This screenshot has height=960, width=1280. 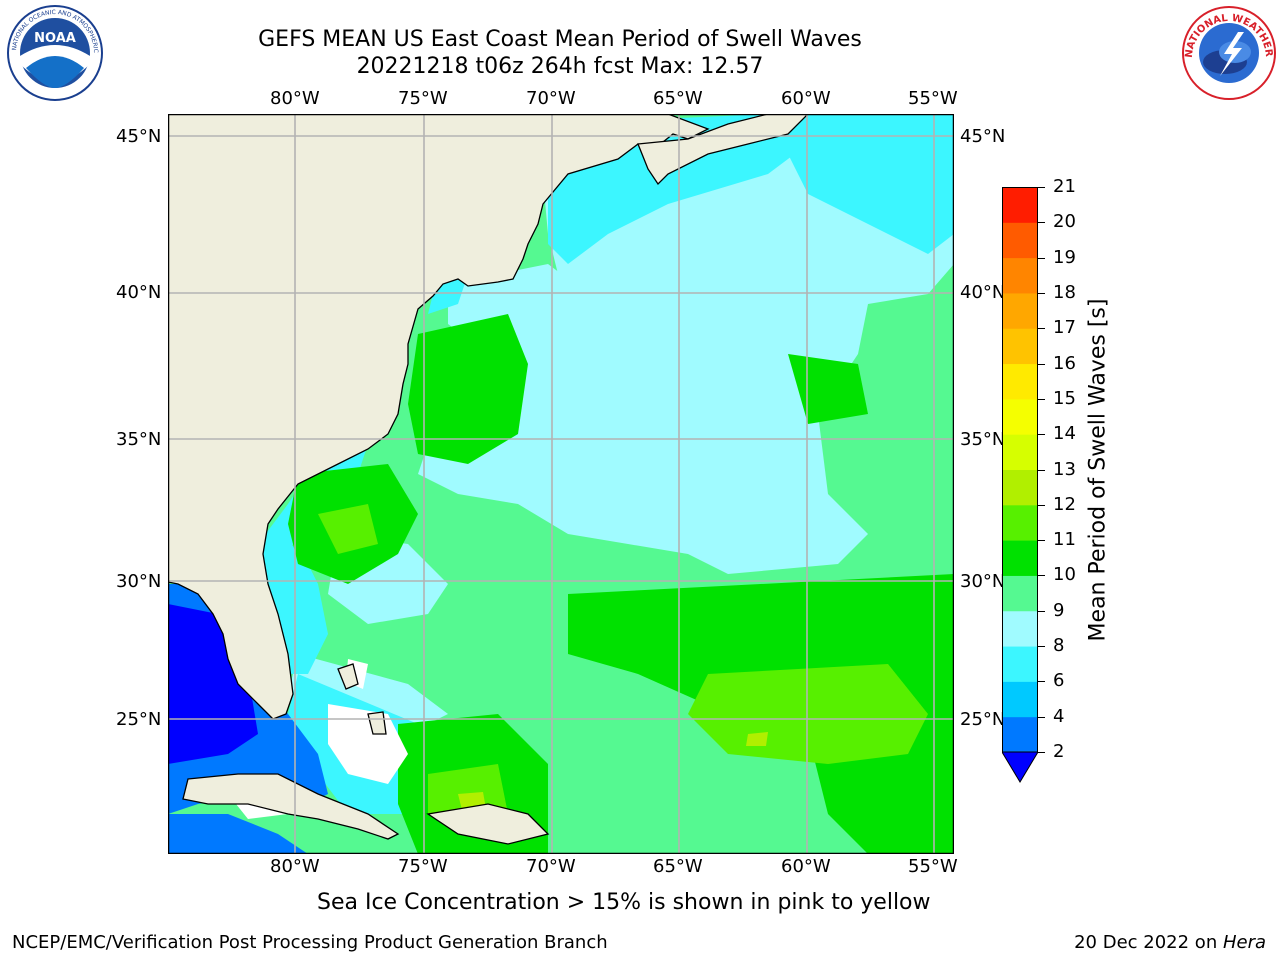 I want to click on colorbar-tick-label: 18, so click(x=1064, y=292).